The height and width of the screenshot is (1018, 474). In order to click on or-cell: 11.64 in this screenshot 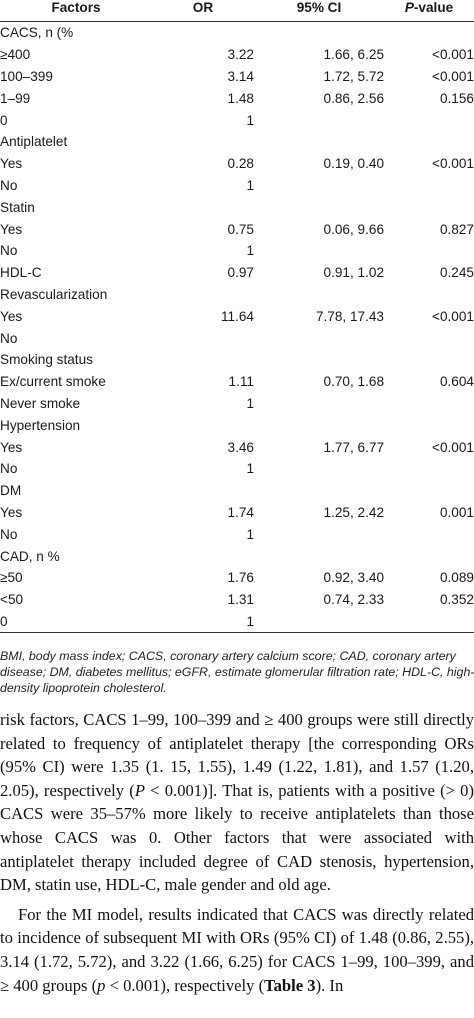, I will do `click(237, 316)`.